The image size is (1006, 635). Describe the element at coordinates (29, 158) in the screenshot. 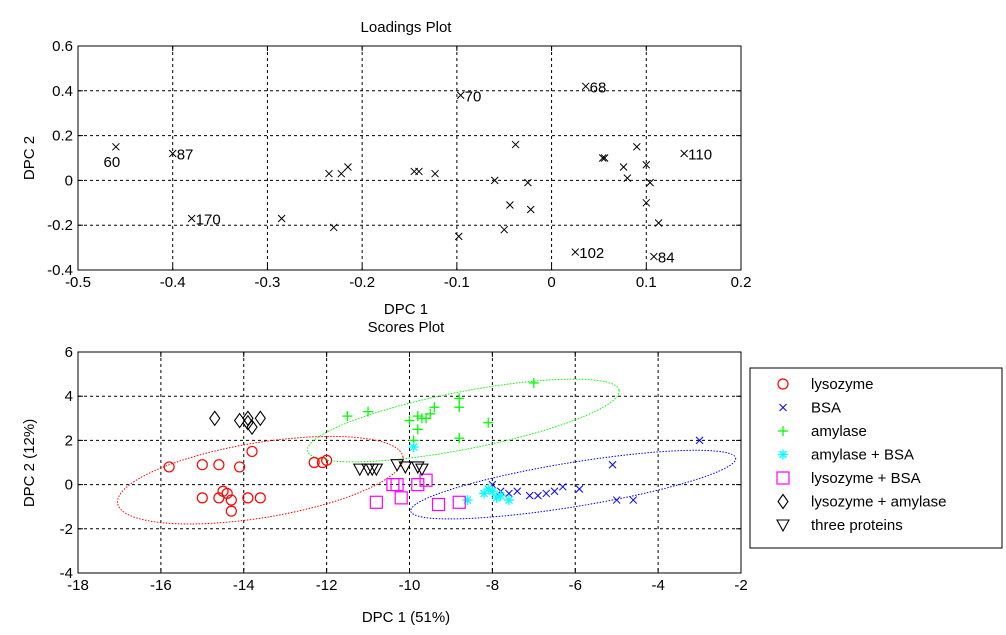

I see `loadings-ylabel: DPC 2` at that location.